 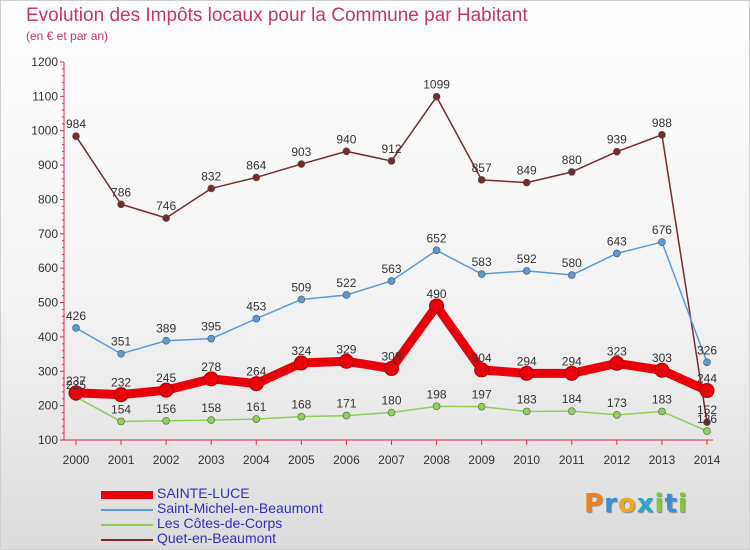 I want to click on data-label: 197, so click(x=482, y=395).